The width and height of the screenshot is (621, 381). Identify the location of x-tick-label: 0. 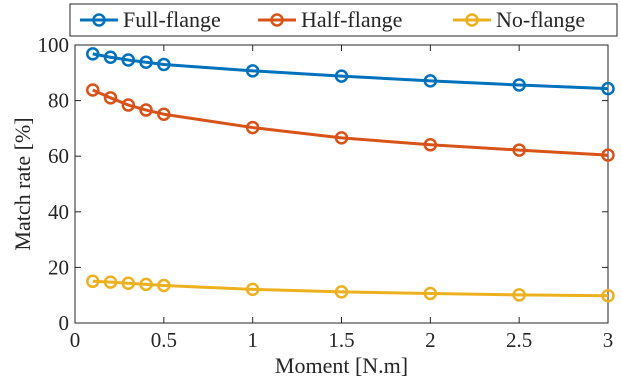
(75, 340).